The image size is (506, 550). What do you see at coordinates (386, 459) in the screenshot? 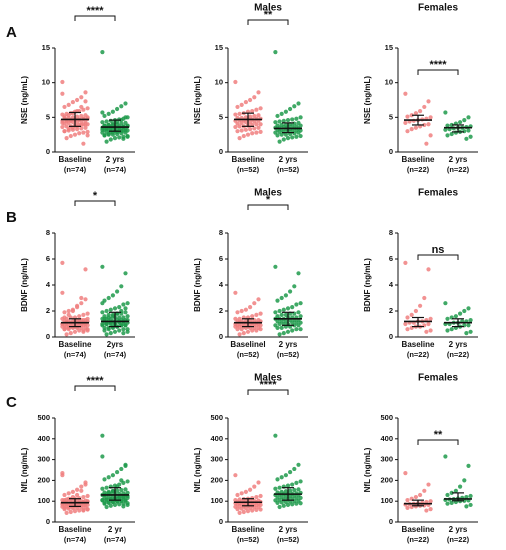
I see `y-tick-label: 300` at bounding box center [386, 459].